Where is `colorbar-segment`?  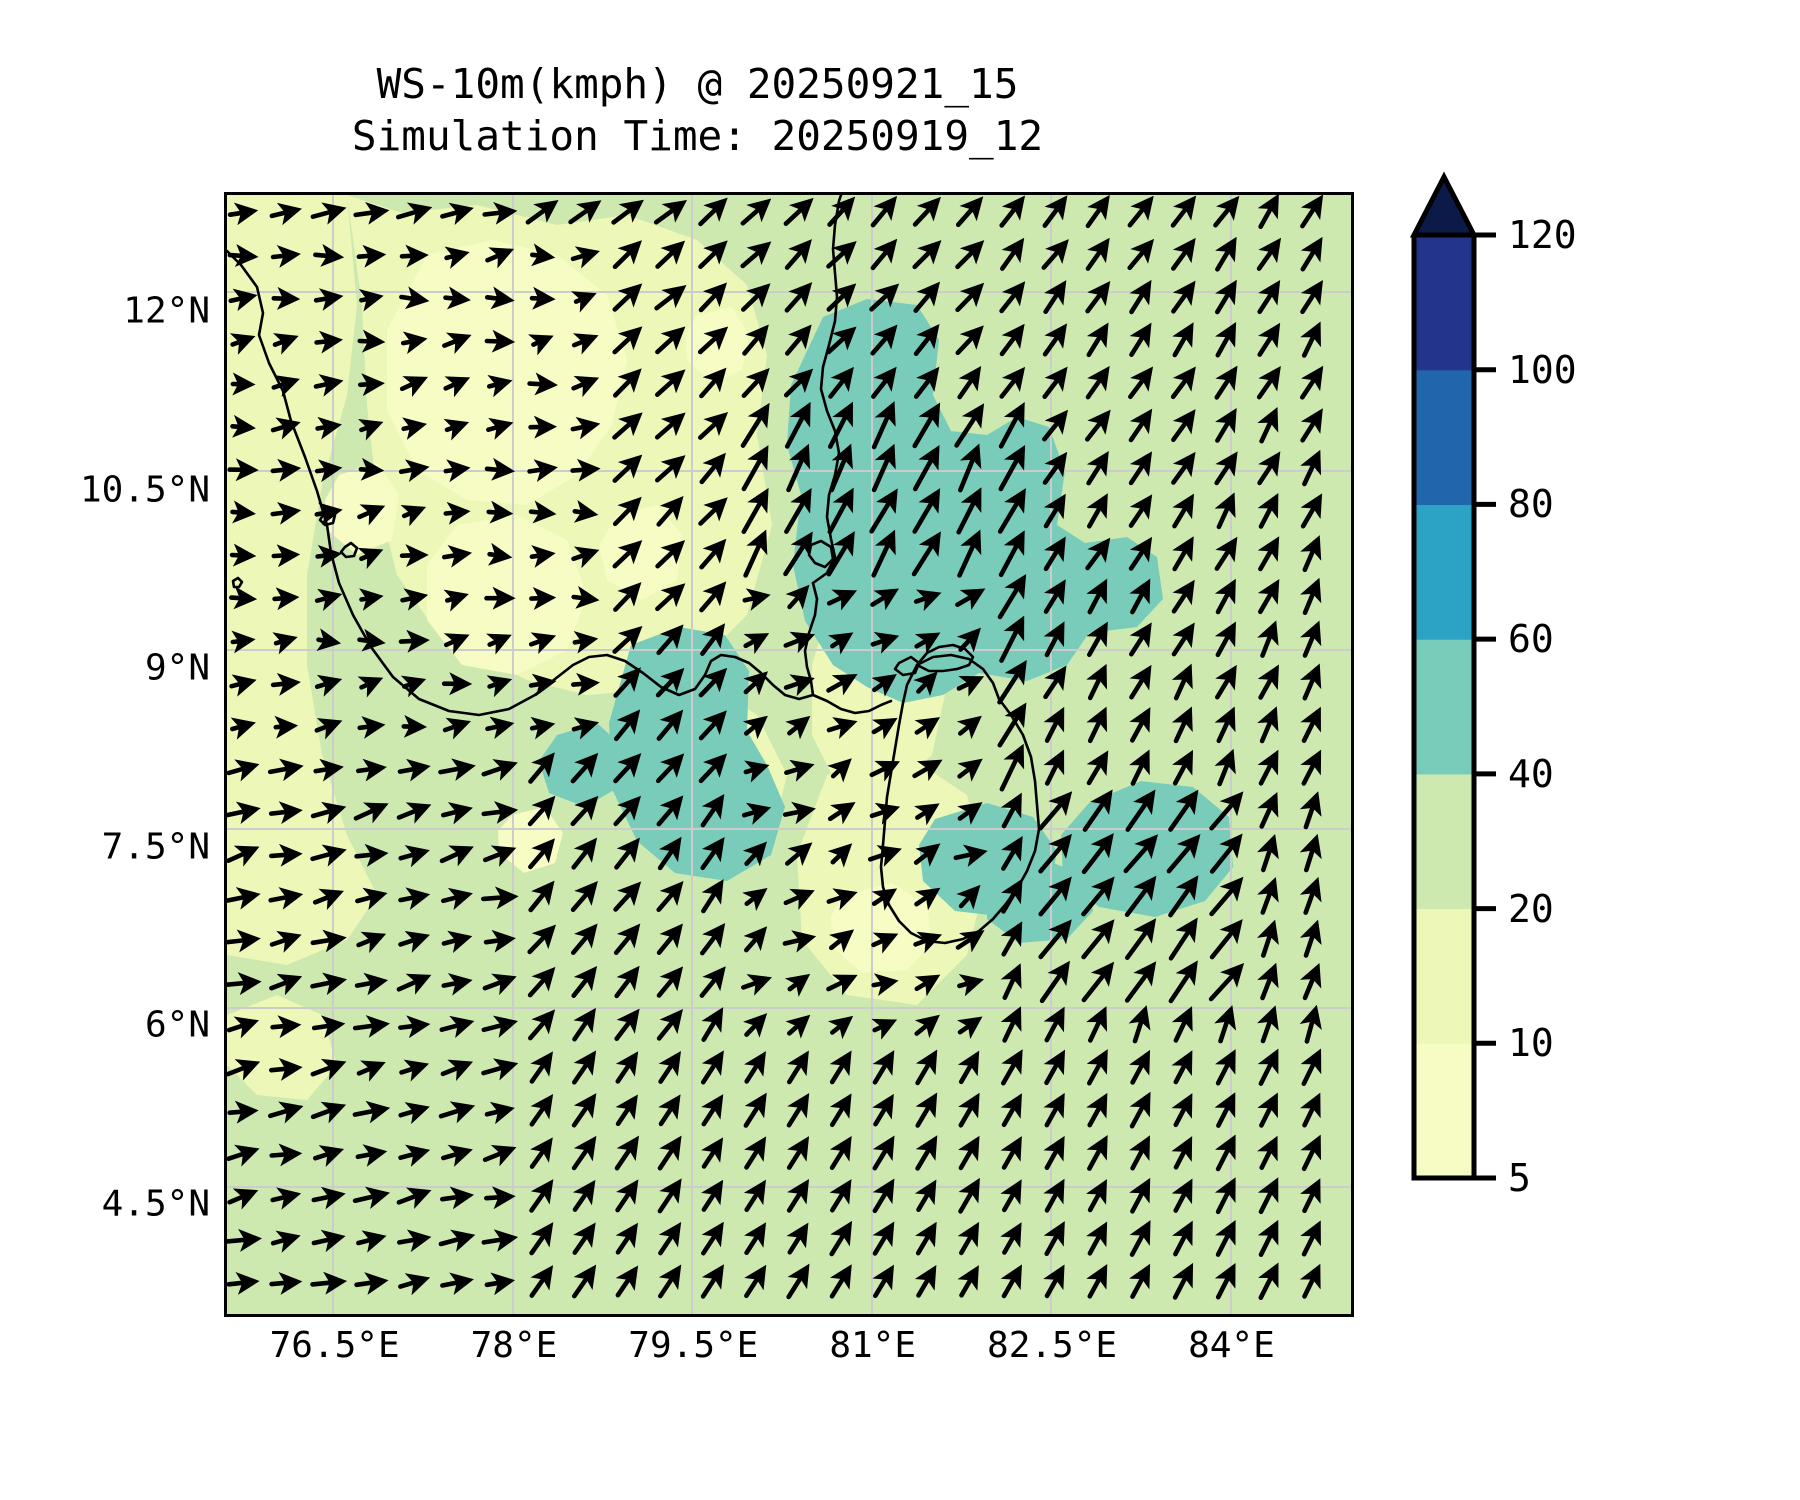
colorbar-segment is located at coordinates (1444, 572).